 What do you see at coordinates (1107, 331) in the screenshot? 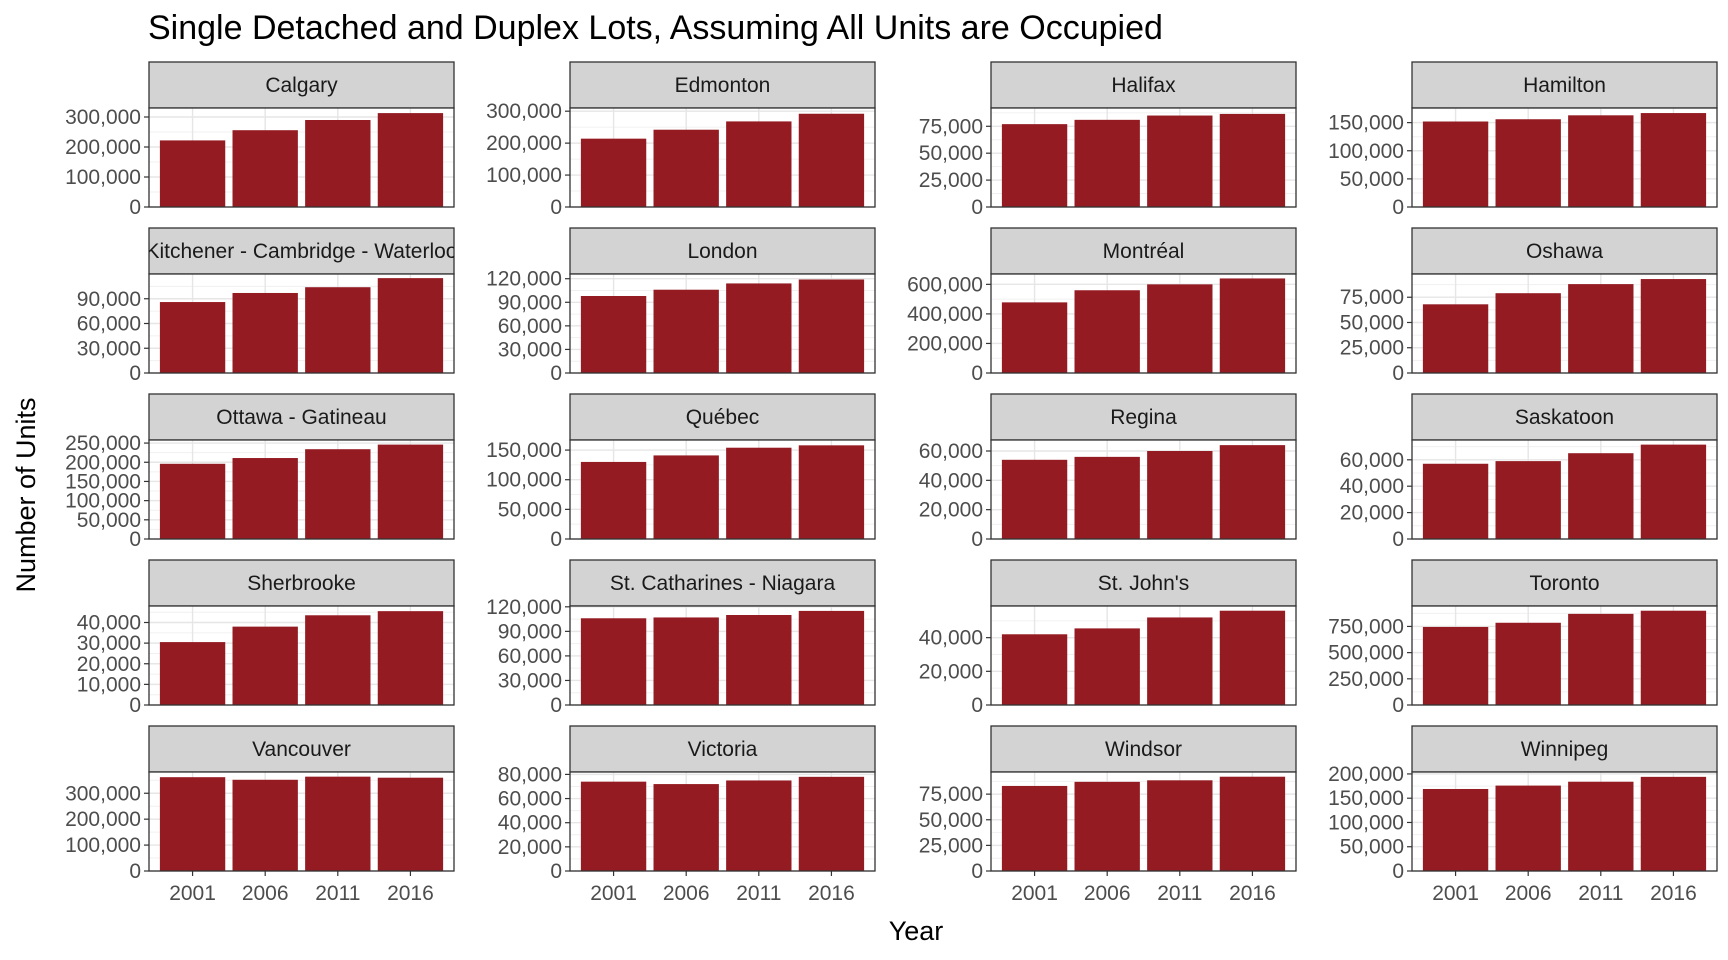
I see `bar-montreal-2006` at bounding box center [1107, 331].